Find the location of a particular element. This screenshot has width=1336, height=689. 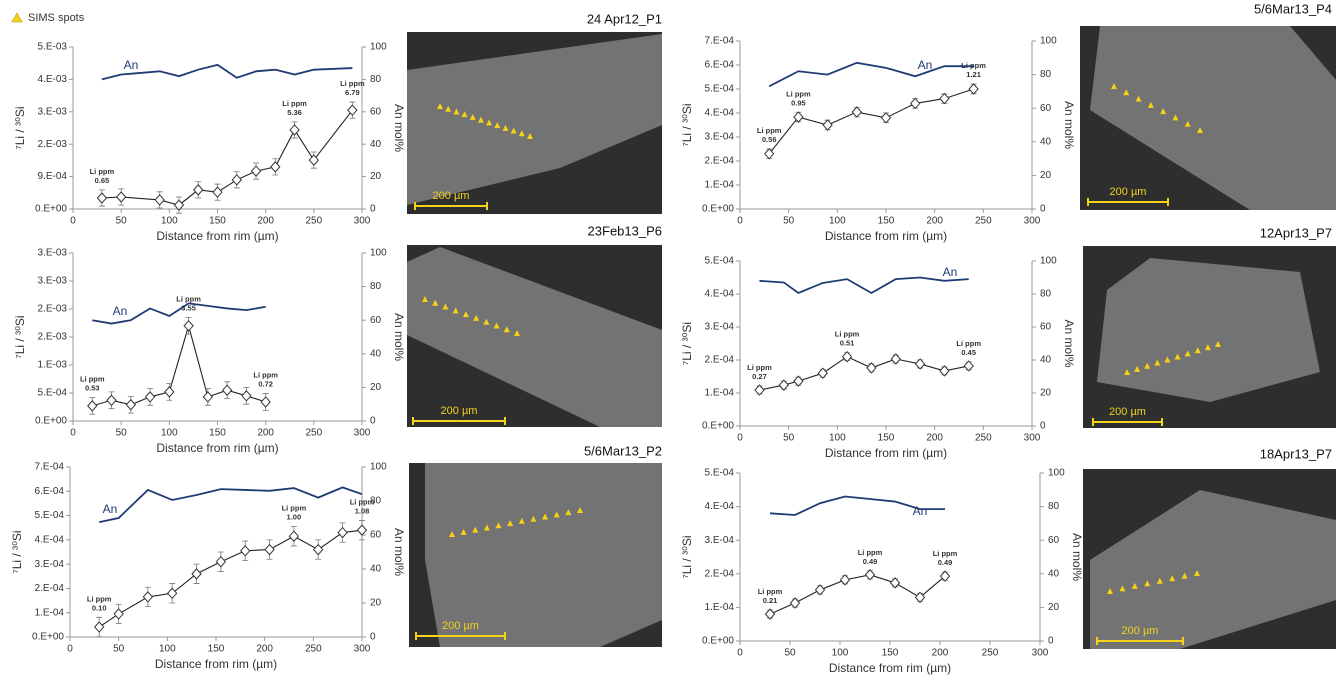

y-tick-label: 4.E-04 is located at coordinates (720, 113).